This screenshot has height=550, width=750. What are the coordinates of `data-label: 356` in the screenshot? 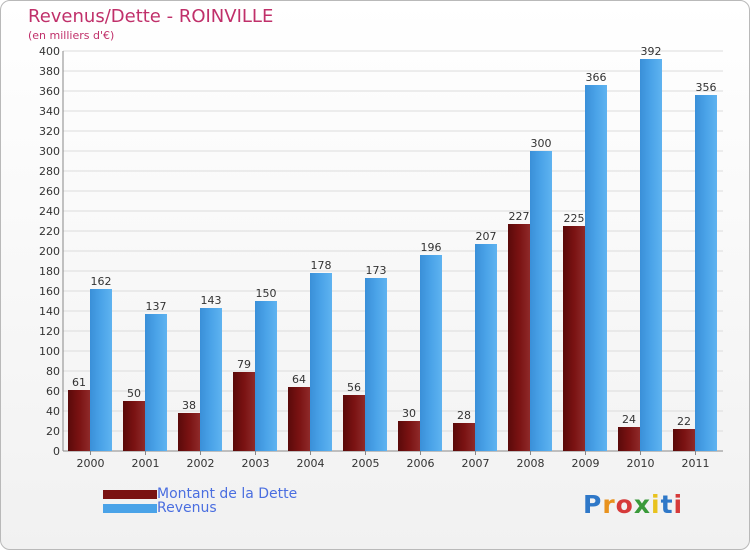 It's located at (706, 87).